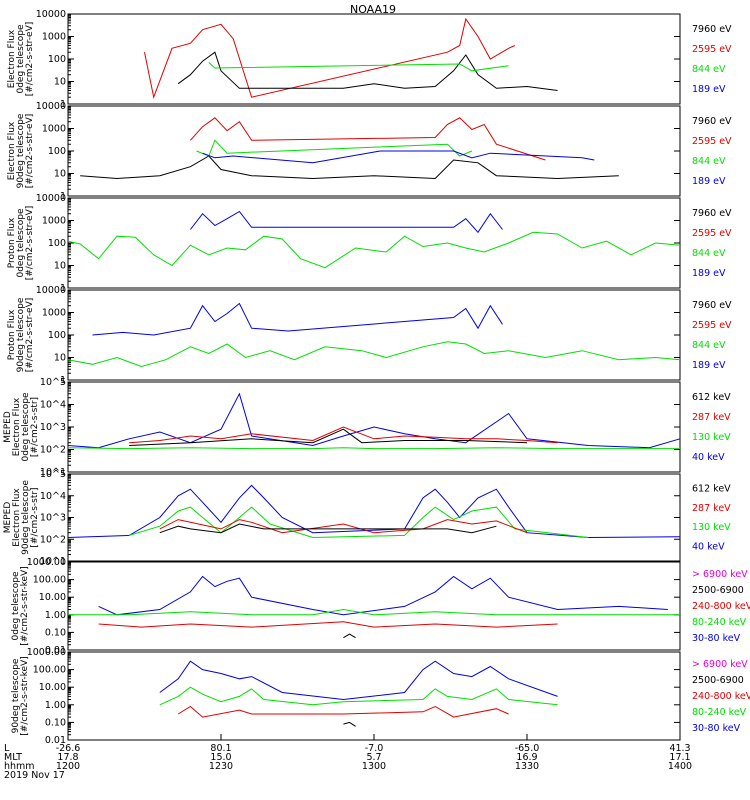 This screenshot has width=750, height=800. Describe the element at coordinates (718, 590) in the screenshot. I see `legend-entry: 2500-6900` at that location.